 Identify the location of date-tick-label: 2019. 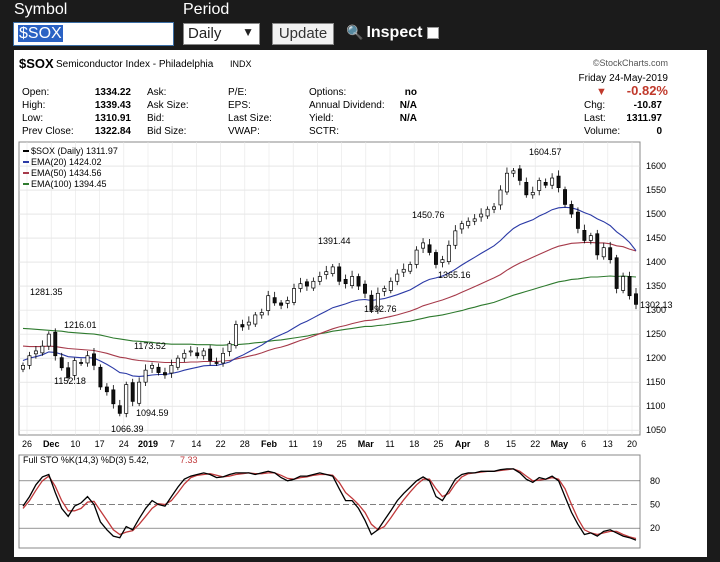
(148, 444).